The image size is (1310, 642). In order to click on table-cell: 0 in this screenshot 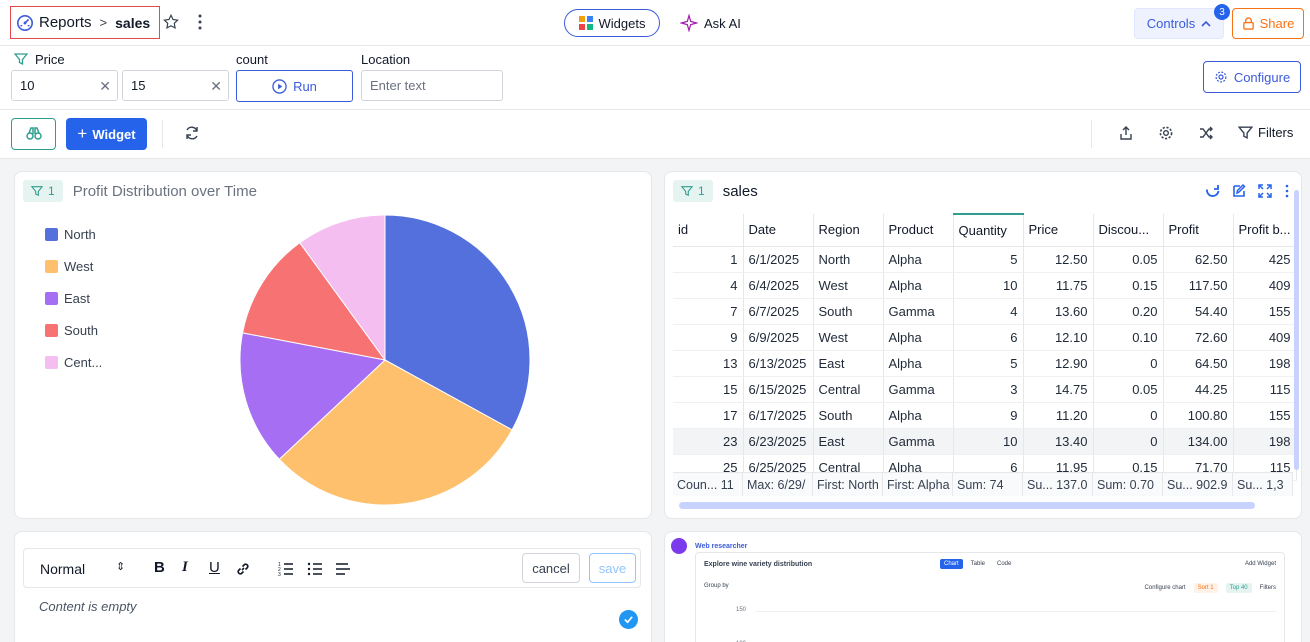, I will do `click(1128, 441)`.